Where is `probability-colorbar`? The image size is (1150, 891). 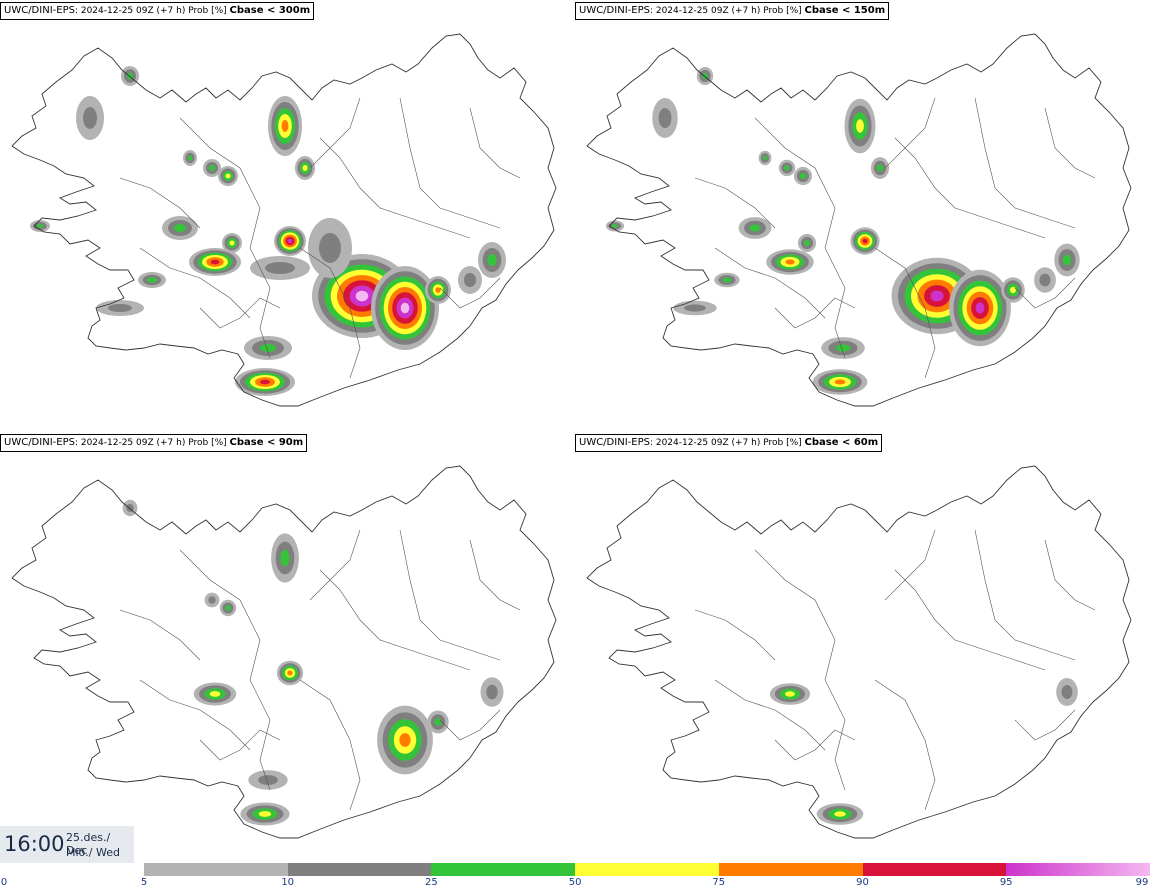
probability-colorbar is located at coordinates (647, 869).